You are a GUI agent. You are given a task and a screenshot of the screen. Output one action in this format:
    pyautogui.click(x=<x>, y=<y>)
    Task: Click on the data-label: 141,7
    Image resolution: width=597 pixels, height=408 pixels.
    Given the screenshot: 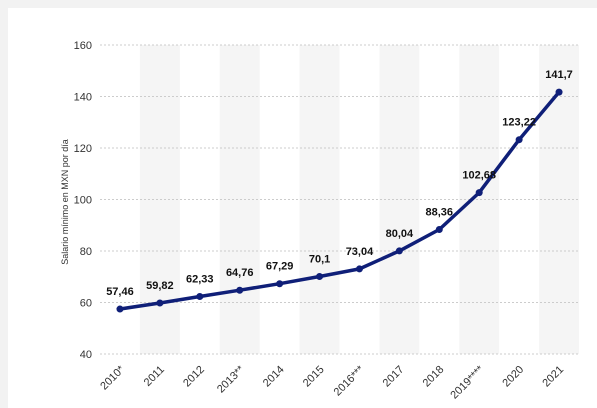 What is the action you would take?
    pyautogui.click(x=559, y=75)
    